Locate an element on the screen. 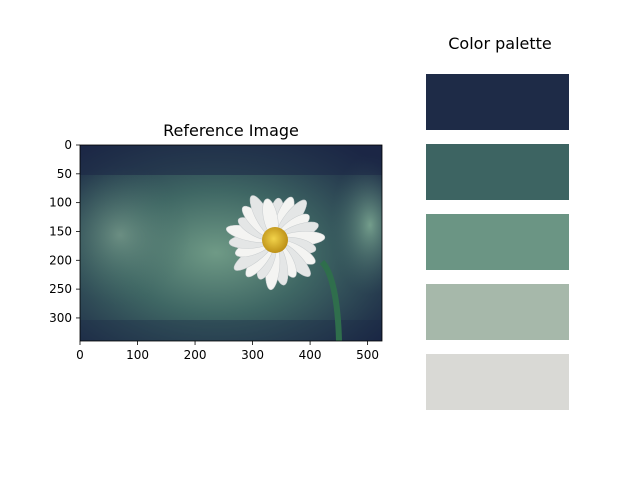 Image resolution: width=640 pixels, height=484 pixels. x-tick-label: 500 is located at coordinates (367, 355).